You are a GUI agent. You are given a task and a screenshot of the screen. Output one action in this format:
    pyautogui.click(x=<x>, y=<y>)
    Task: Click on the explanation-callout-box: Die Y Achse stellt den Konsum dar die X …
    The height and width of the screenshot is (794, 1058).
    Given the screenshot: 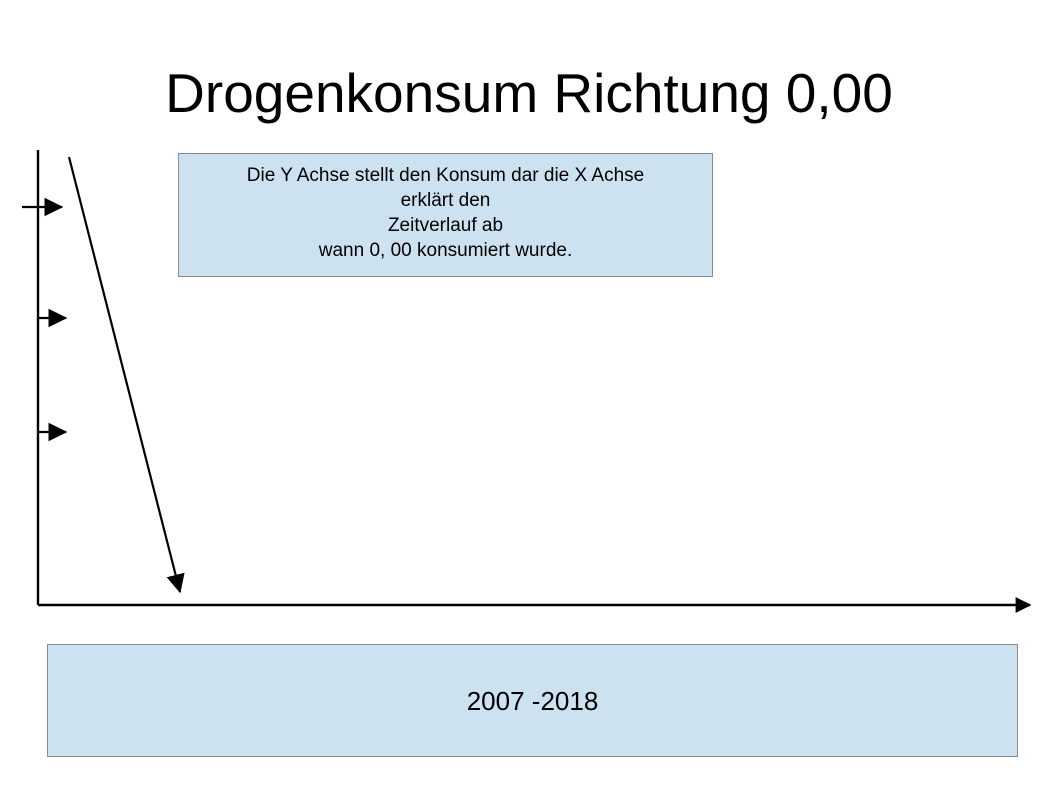 What is the action you would take?
    pyautogui.click(x=445, y=215)
    